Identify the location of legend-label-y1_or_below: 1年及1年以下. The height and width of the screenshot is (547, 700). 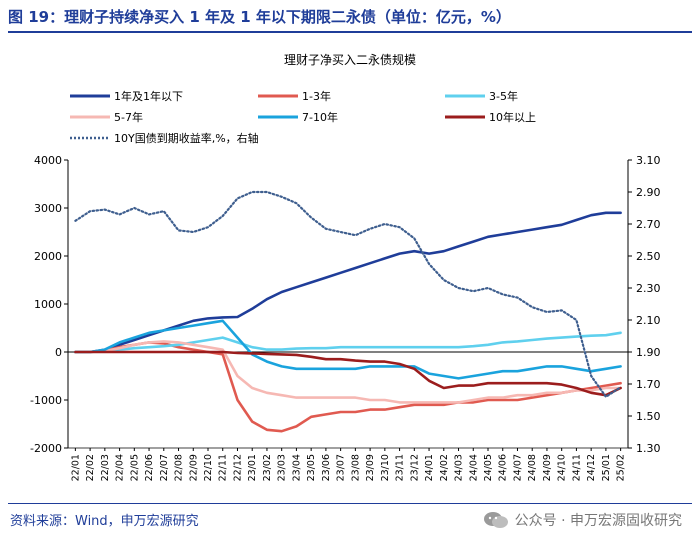
(148, 96).